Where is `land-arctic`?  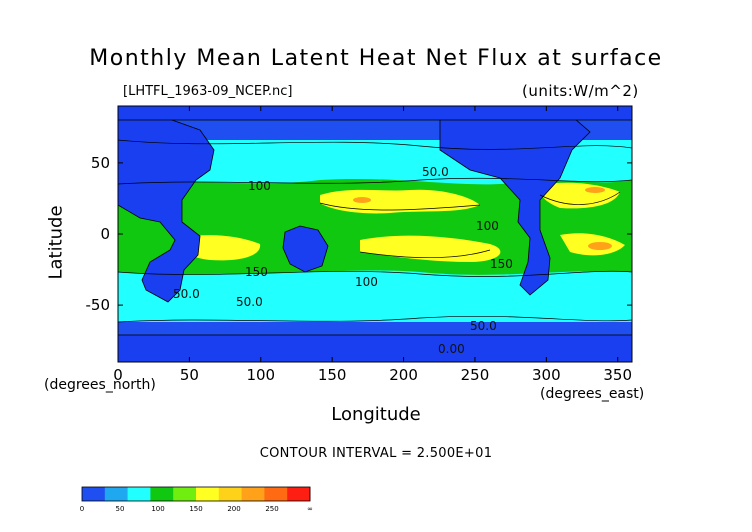
land-arctic is located at coordinates (375, 113).